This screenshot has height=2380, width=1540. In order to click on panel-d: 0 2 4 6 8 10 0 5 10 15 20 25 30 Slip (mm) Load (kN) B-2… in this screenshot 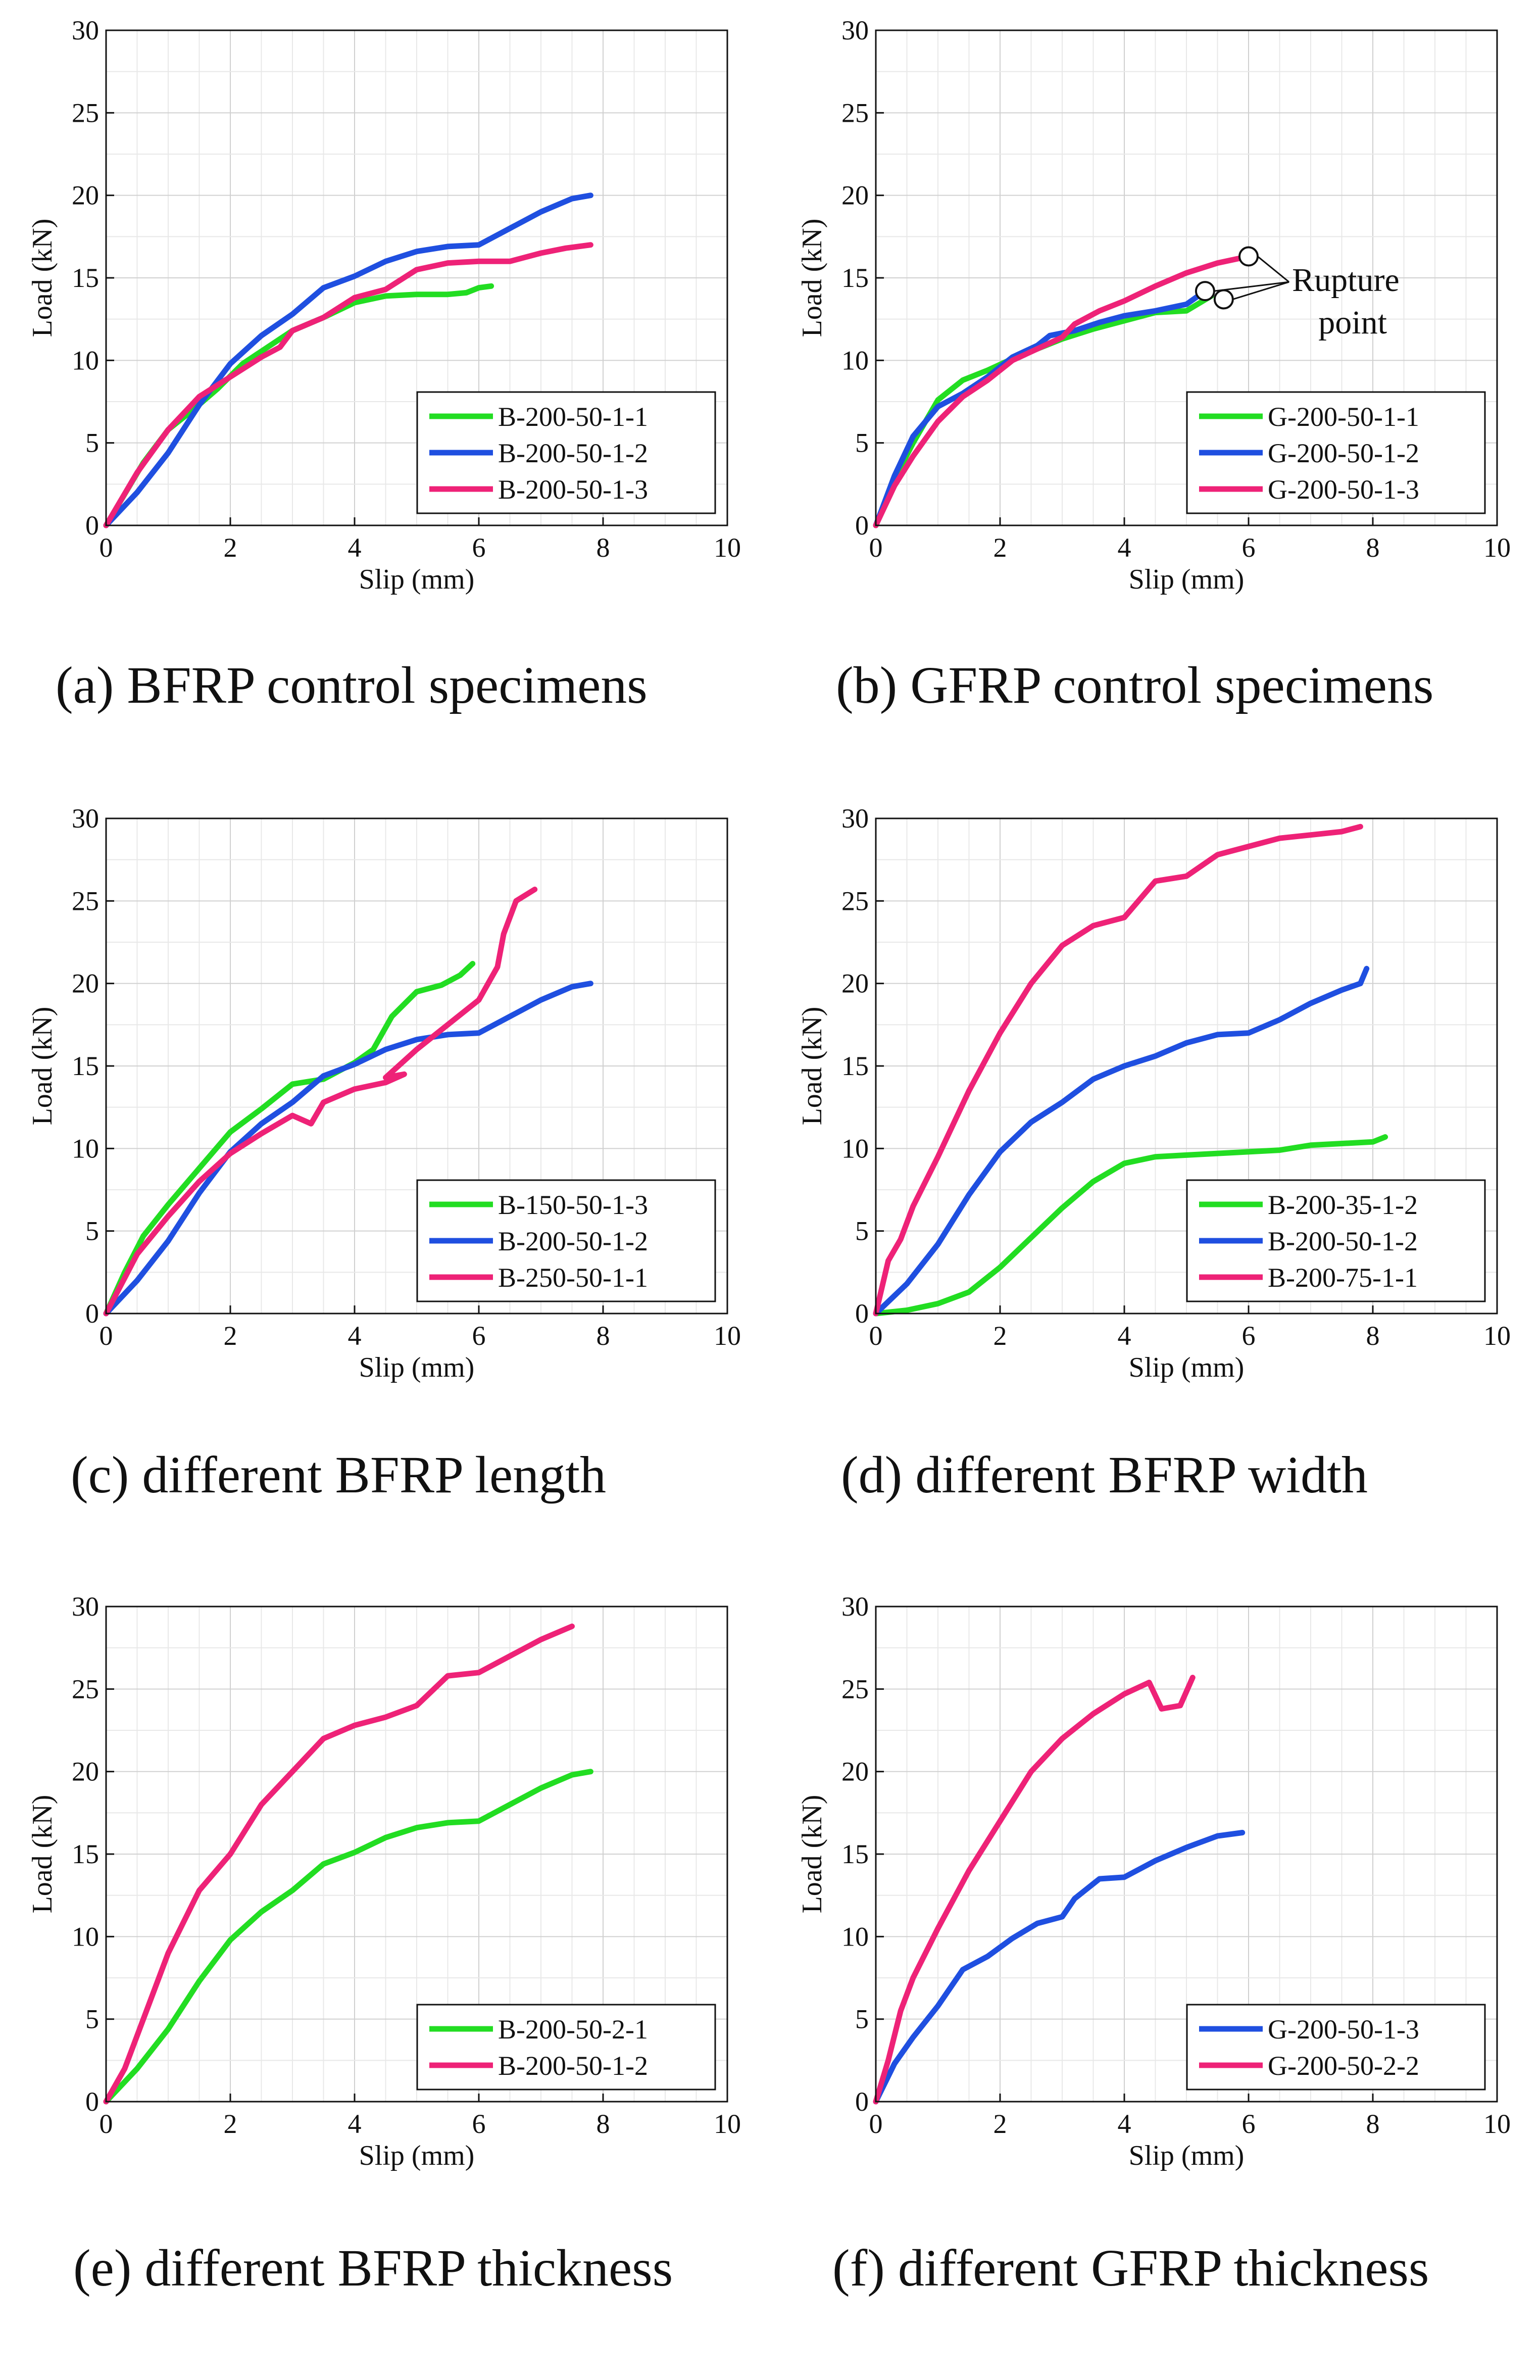, I will do `click(1157, 1110)`.